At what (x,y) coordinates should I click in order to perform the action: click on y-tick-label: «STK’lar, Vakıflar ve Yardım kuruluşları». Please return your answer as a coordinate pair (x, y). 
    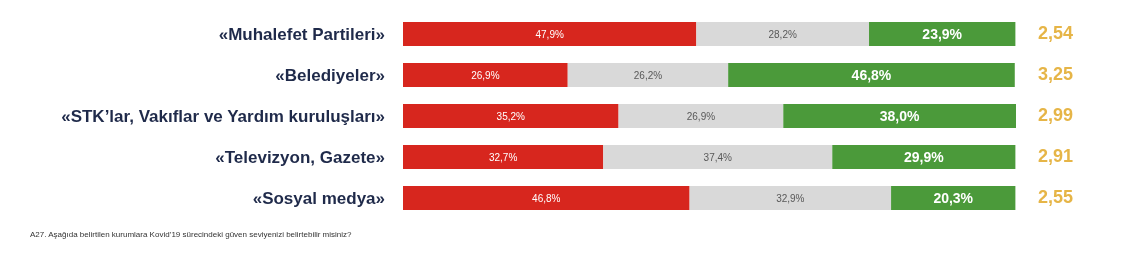
    Looking at the image, I should click on (223, 116).